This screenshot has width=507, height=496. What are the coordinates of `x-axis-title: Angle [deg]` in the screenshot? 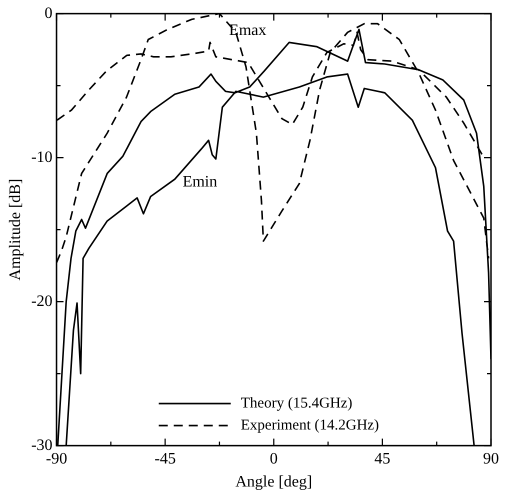 It's located at (273, 482).